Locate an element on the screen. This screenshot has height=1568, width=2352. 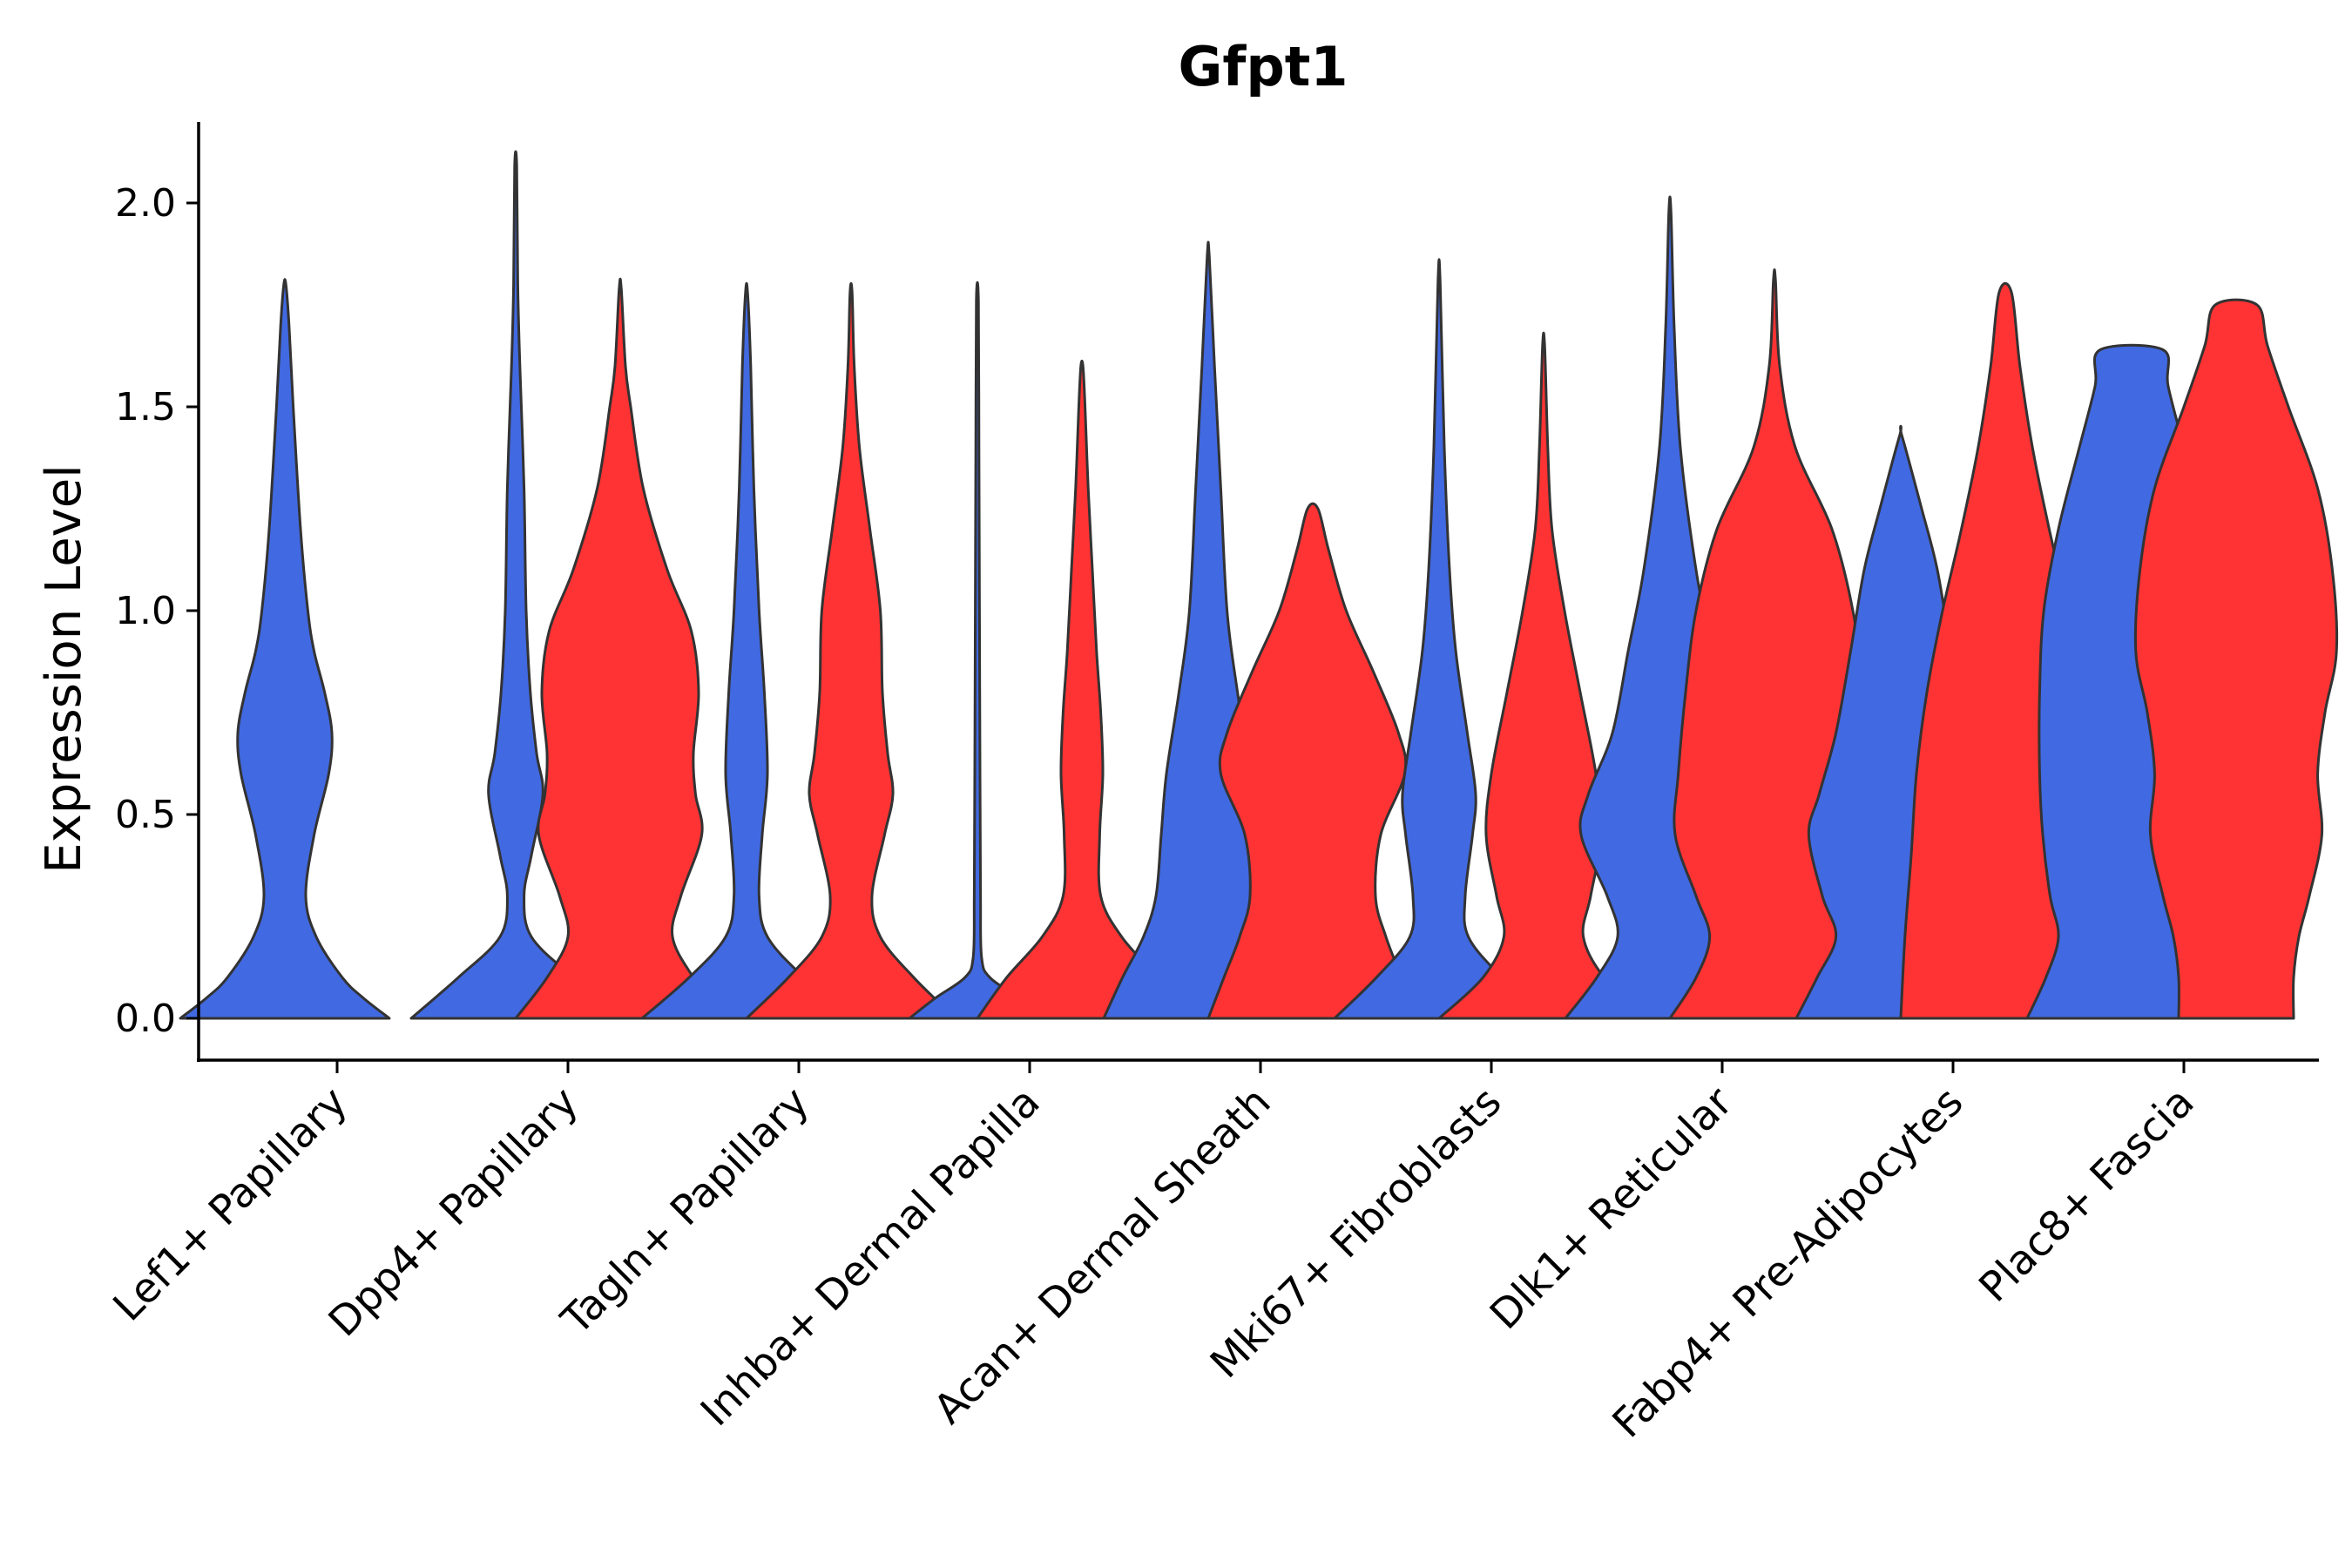
y-ticks: 0.0 0.5 1.0 1.5 2.0 is located at coordinates (157, 611).